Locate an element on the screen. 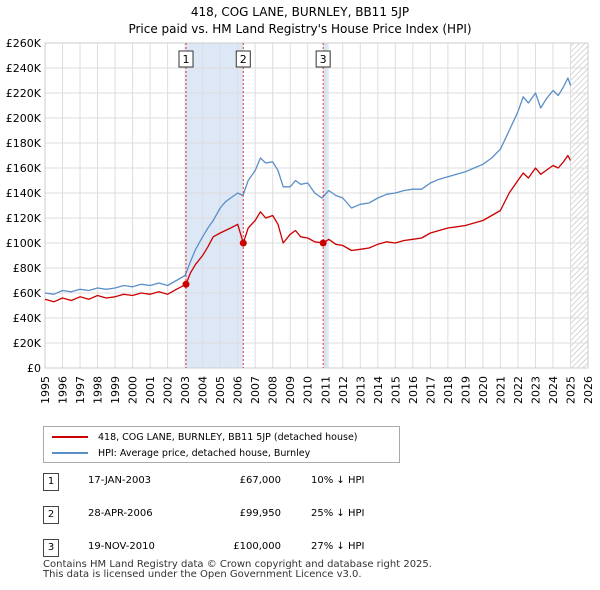 This screenshot has height=590, width=600. x-tick-label: 2009 is located at coordinates (290, 390).